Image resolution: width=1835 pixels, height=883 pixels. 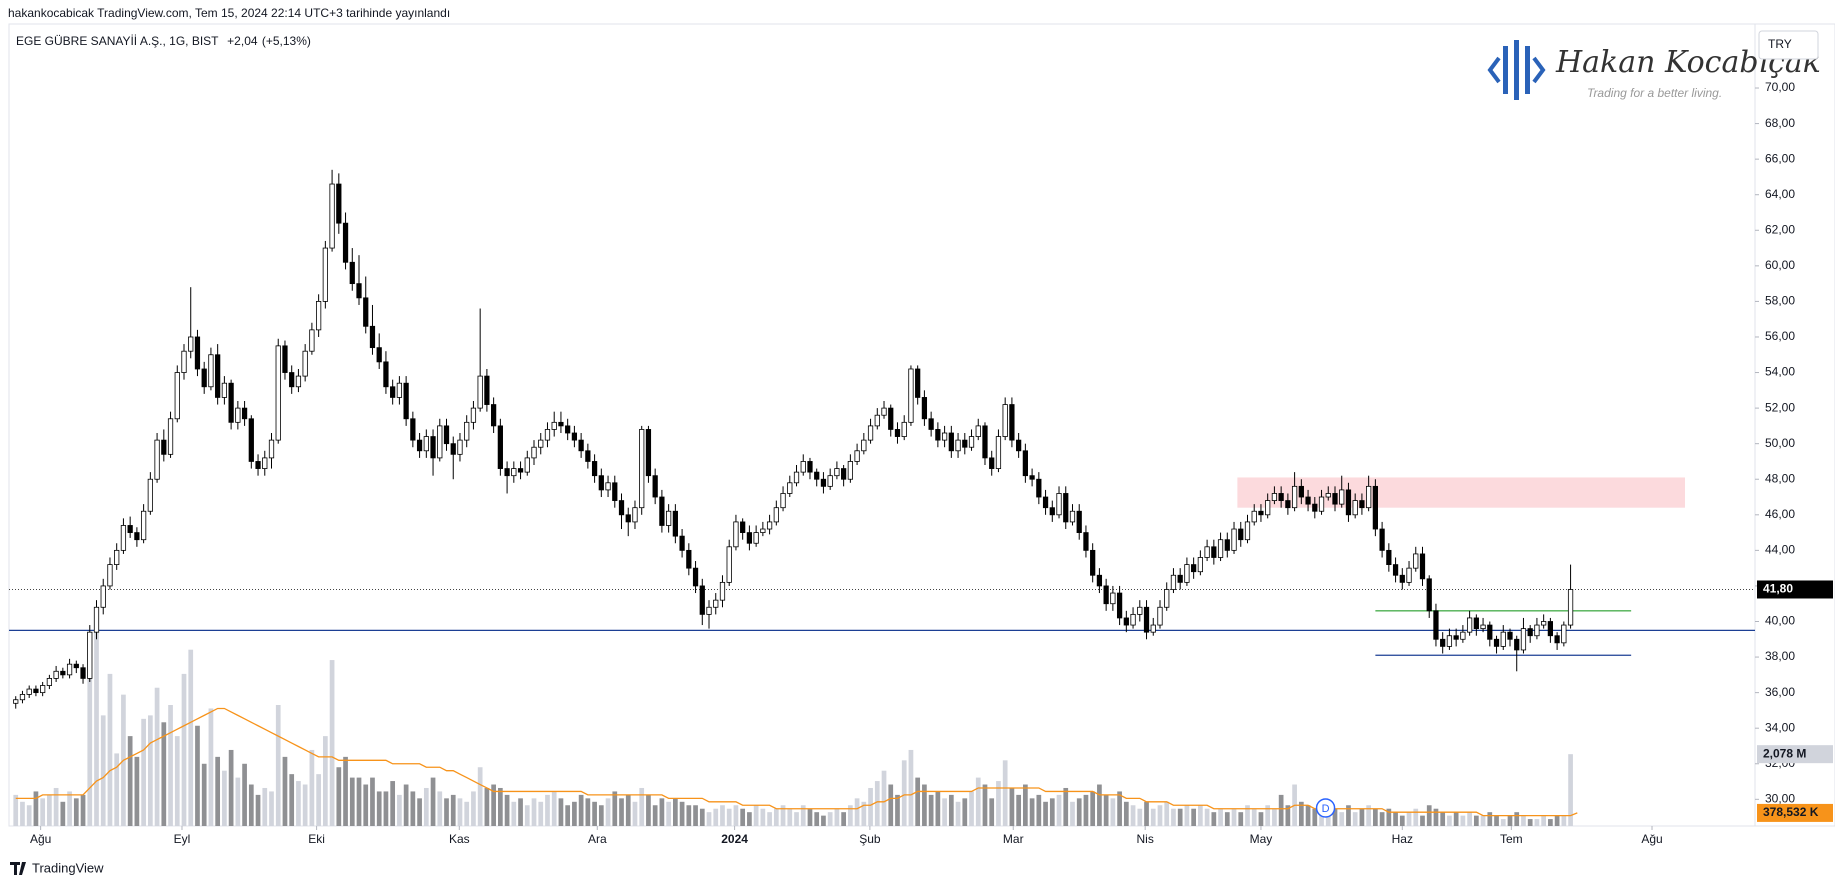 What do you see at coordinates (1795, 589) in the screenshot?
I see `last-price-label-box` at bounding box center [1795, 589].